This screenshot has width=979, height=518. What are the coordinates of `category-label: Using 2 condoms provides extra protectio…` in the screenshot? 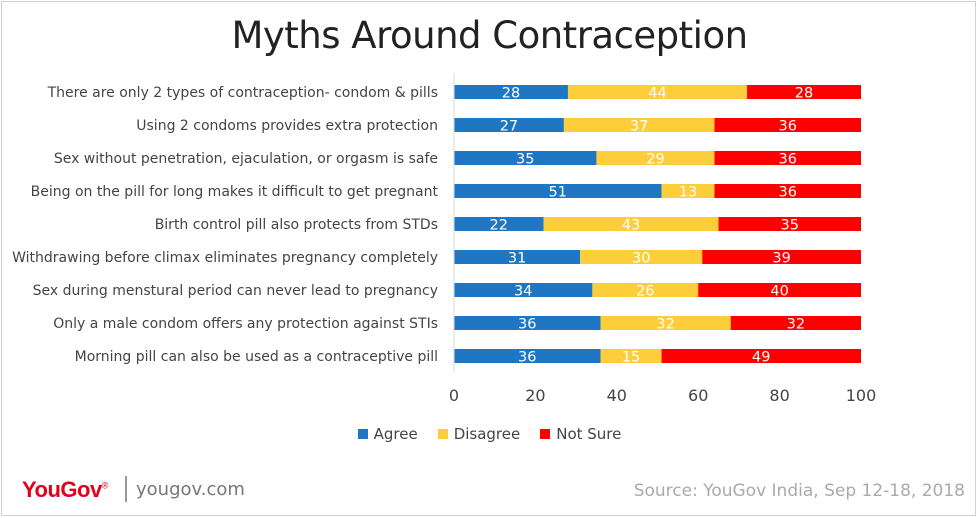 It's located at (287, 126).